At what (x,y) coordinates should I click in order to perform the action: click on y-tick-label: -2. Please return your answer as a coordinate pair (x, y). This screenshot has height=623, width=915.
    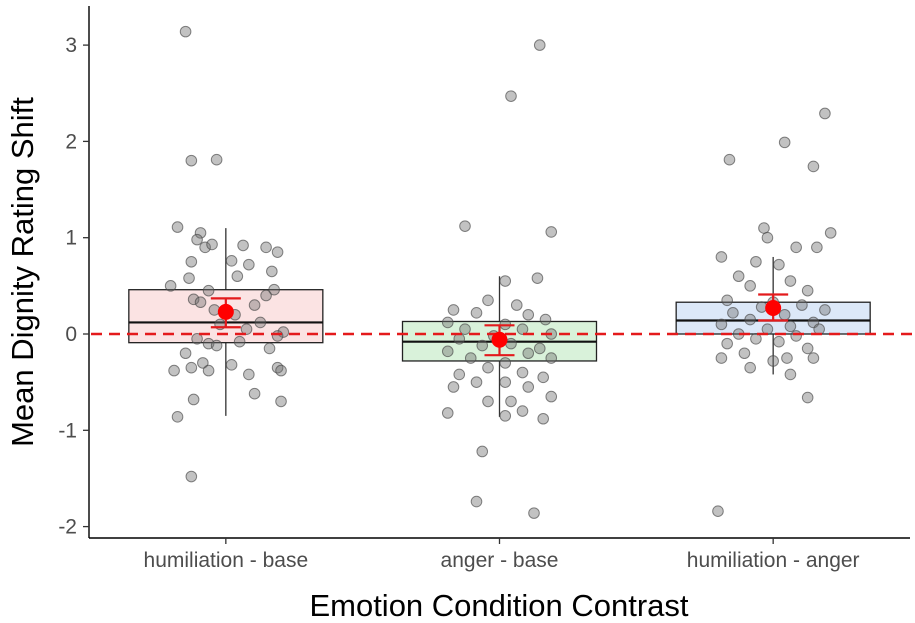
    Looking at the image, I should click on (67, 527).